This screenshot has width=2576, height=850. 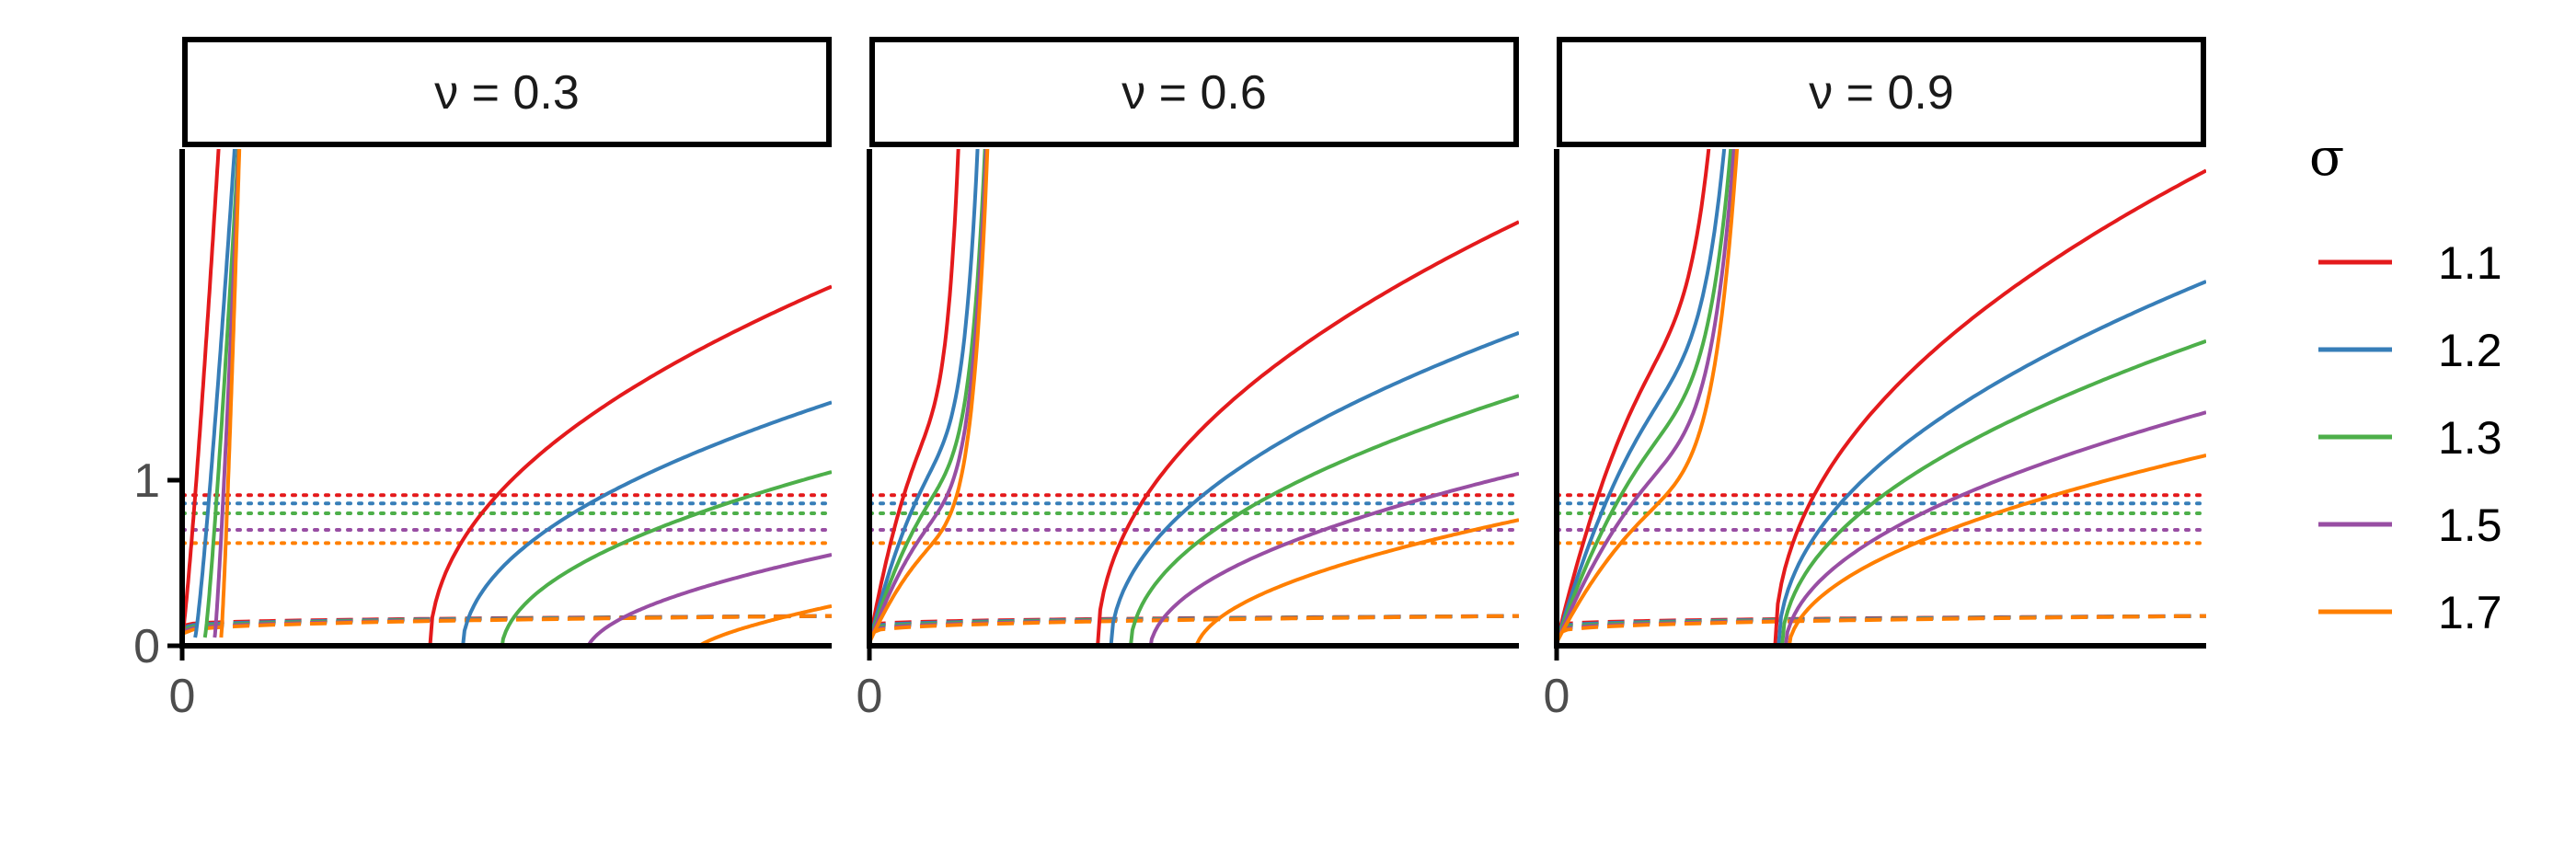 I want to click on legend-label-1.1: 1.1, so click(x=2470, y=263).